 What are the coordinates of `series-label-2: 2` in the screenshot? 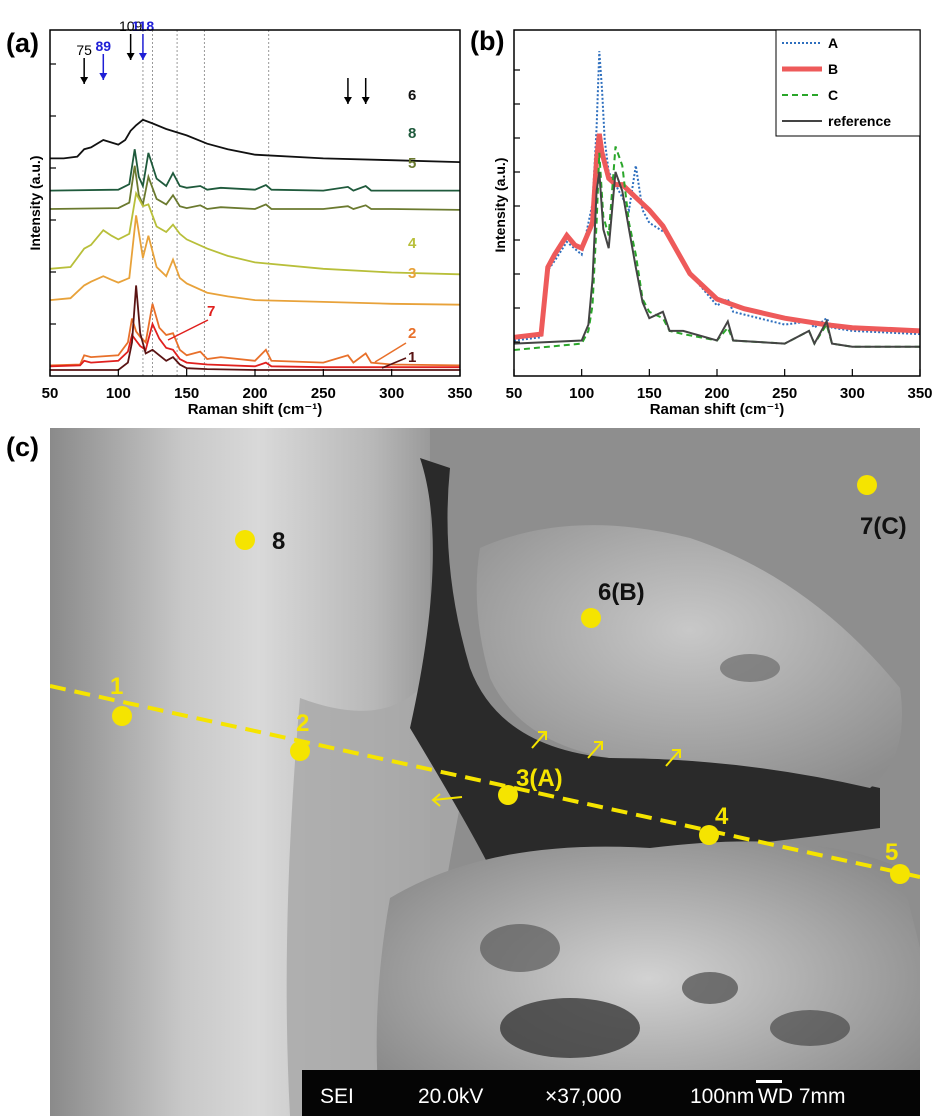 It's located at (412, 333).